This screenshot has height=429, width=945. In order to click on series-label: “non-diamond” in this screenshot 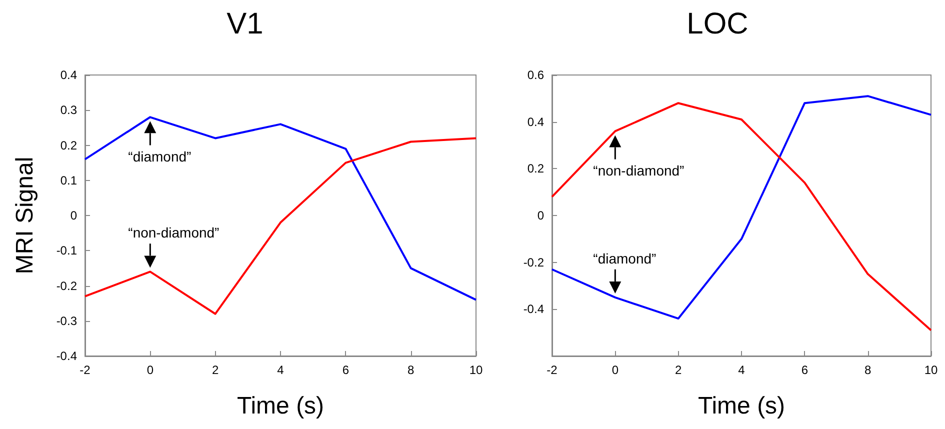, I will do `click(639, 170)`.